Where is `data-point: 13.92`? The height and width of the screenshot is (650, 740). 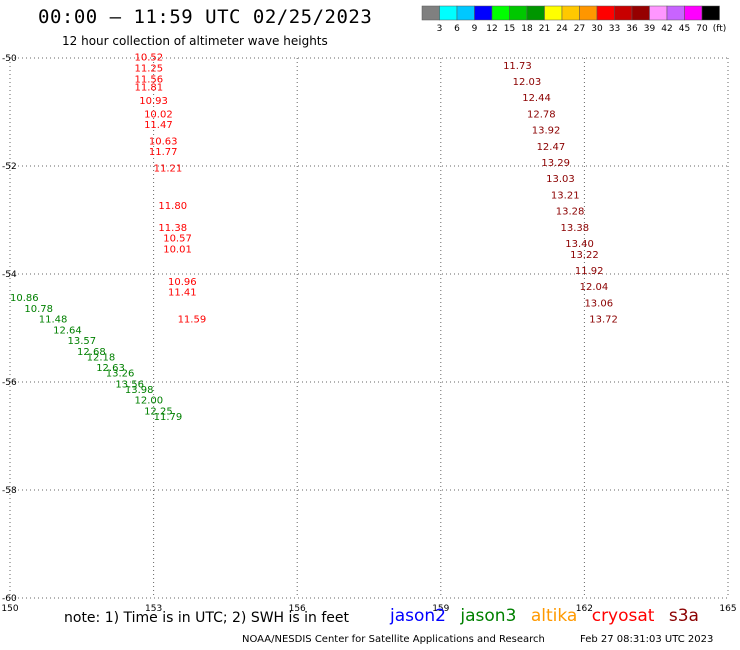
data-point: 13.92 is located at coordinates (546, 131).